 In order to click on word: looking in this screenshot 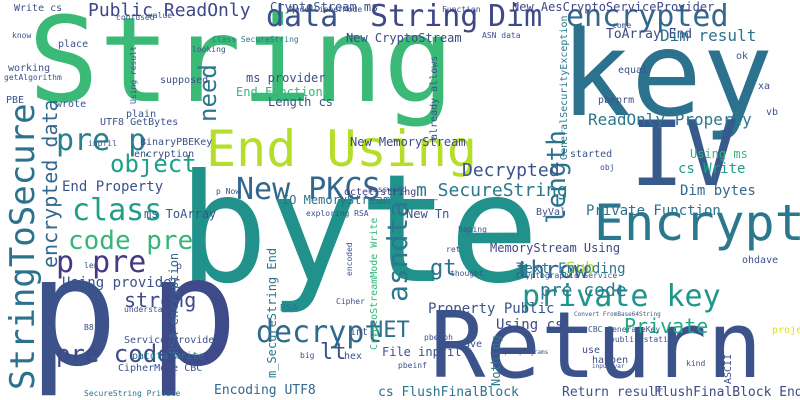, I will do `click(209, 49)`.